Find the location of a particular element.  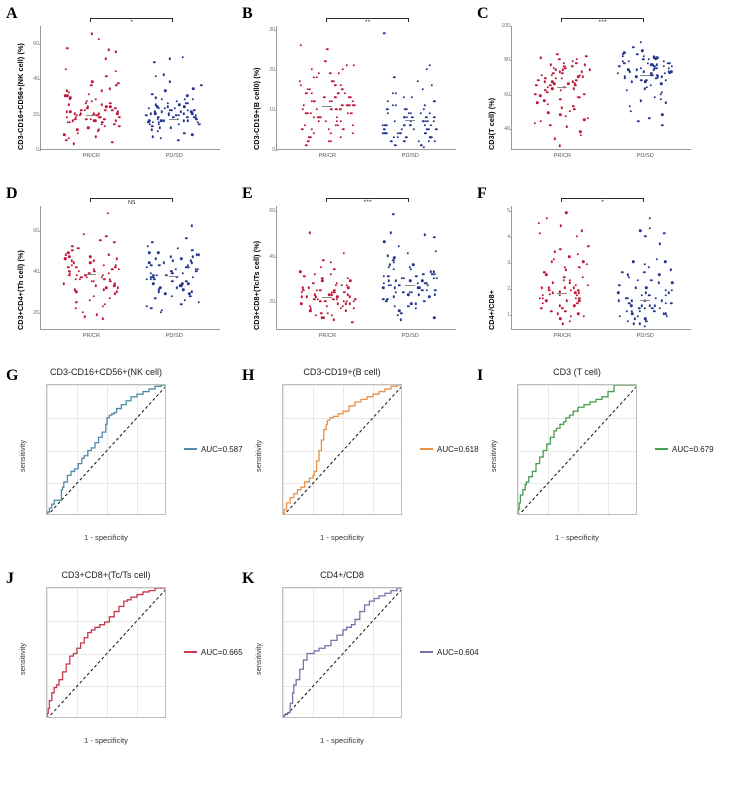

roc-x-axis-label-g: 1 - specificity is located at coordinates (106, 537).